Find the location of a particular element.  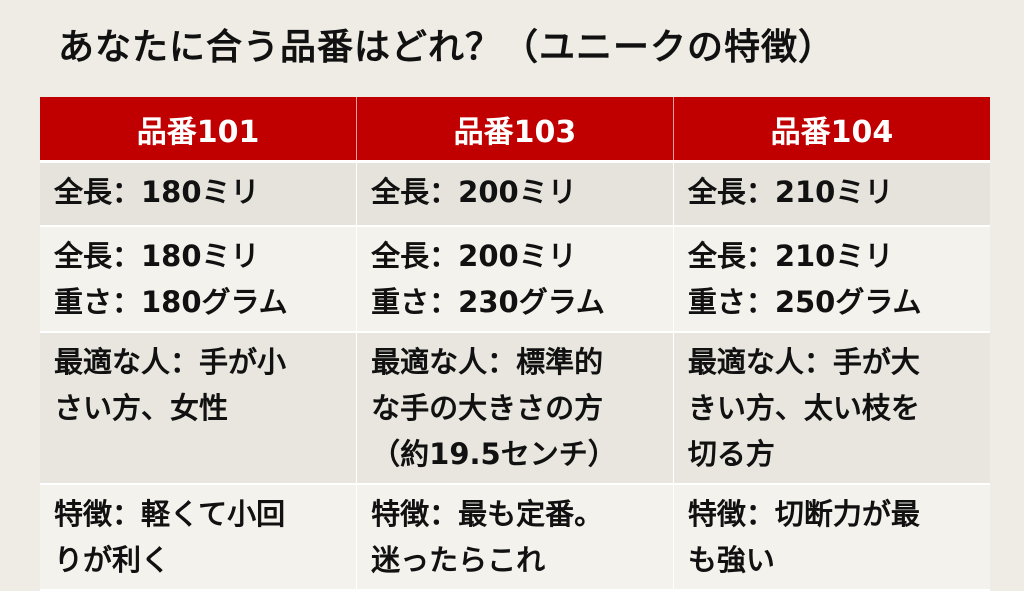

page-title: あなたに合う品番はどれ？（ユニークの特徴） is located at coordinates (447, 47).